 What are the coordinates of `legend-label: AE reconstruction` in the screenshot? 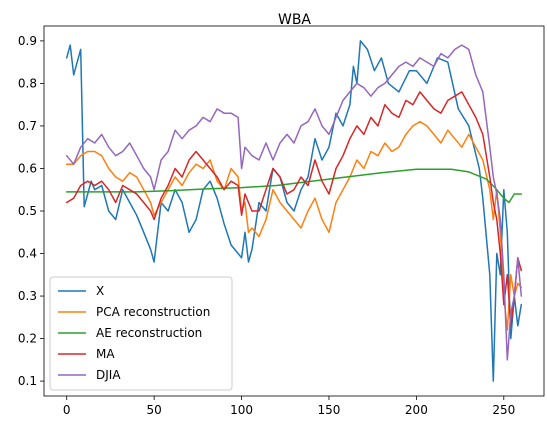 It's located at (149, 333).